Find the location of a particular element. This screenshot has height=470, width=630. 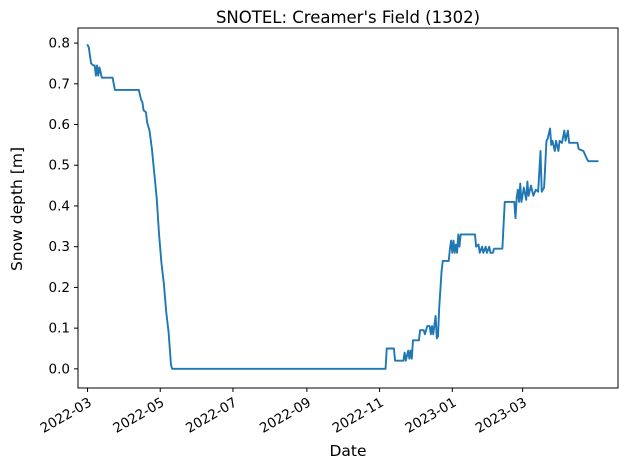

y-tick-label: 0.2 is located at coordinates (59, 288).